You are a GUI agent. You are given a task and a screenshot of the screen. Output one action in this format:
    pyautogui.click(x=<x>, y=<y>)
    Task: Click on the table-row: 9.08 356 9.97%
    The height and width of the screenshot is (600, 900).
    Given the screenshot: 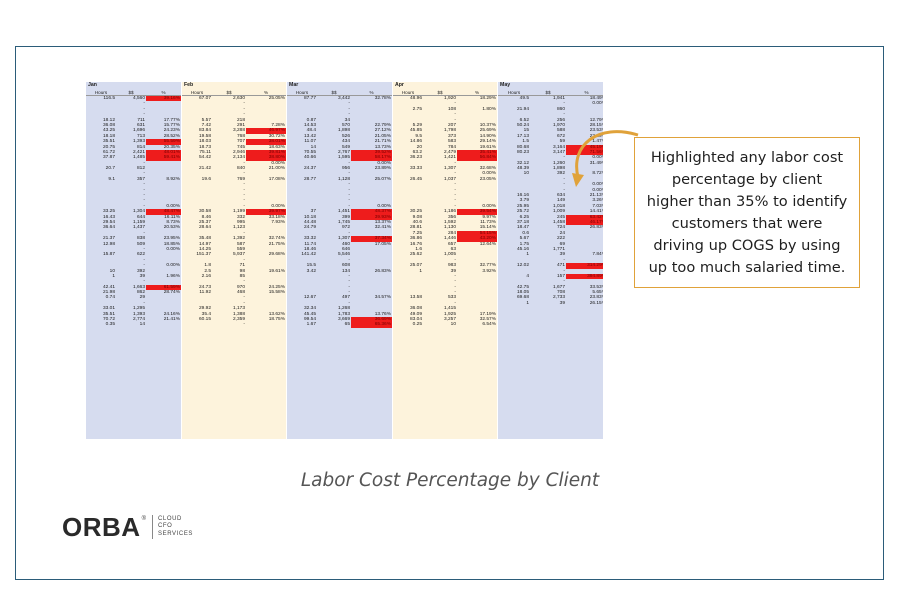 What is the action you would take?
    pyautogui.click(x=445, y=217)
    